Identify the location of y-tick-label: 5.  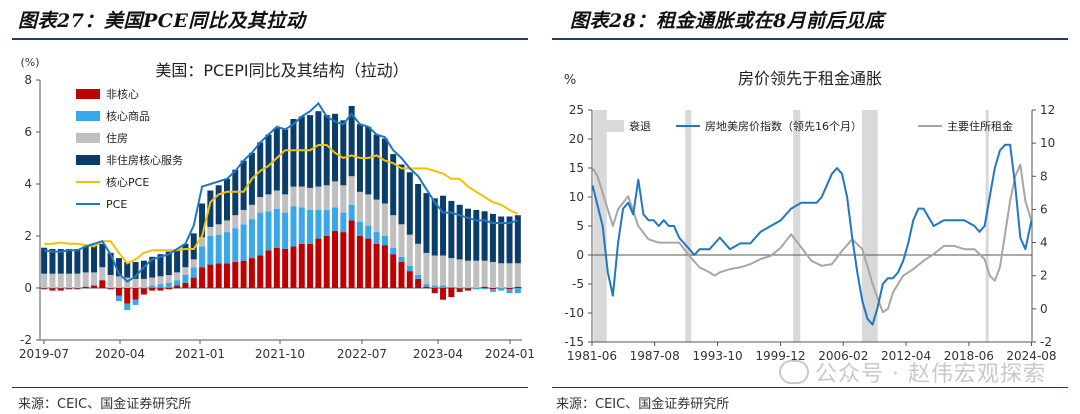
(580, 226).